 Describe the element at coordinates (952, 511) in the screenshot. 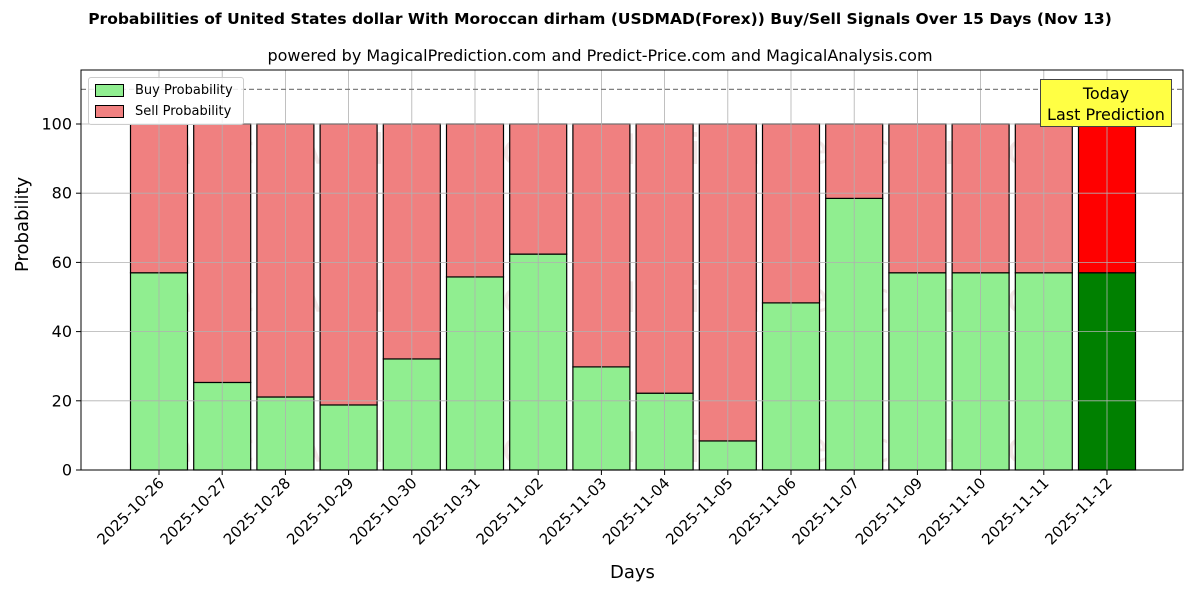

I see `x-tick-label: 2025-11-10` at that location.